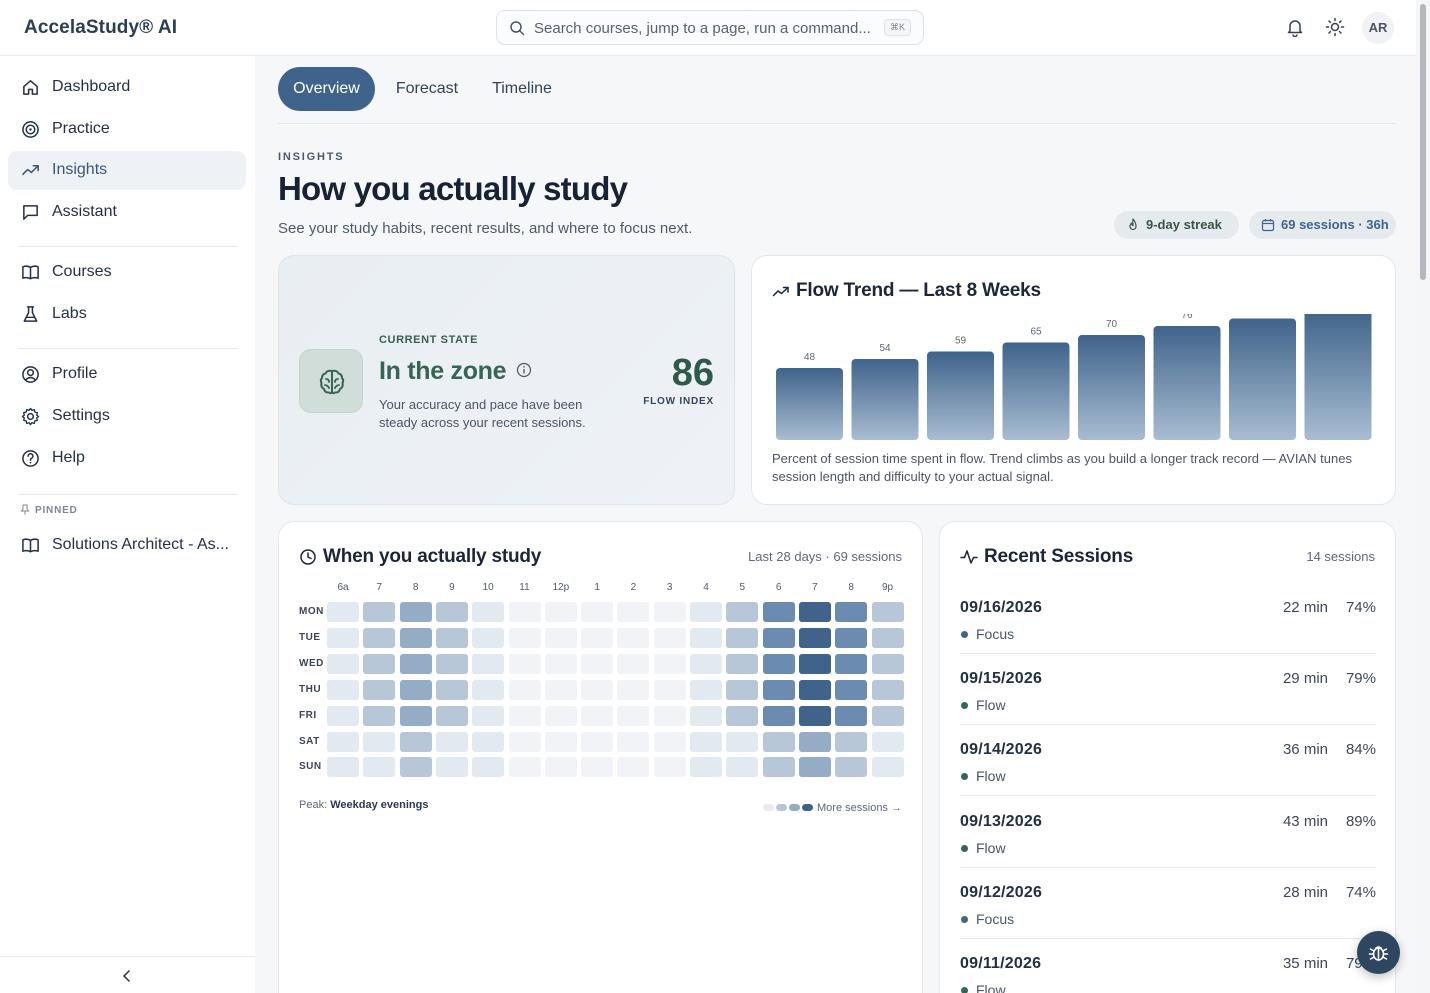 Image resolution: width=1430 pixels, height=993 pixels. Describe the element at coordinates (127, 976) in the screenshot. I see `chevron-left-icon` at that location.